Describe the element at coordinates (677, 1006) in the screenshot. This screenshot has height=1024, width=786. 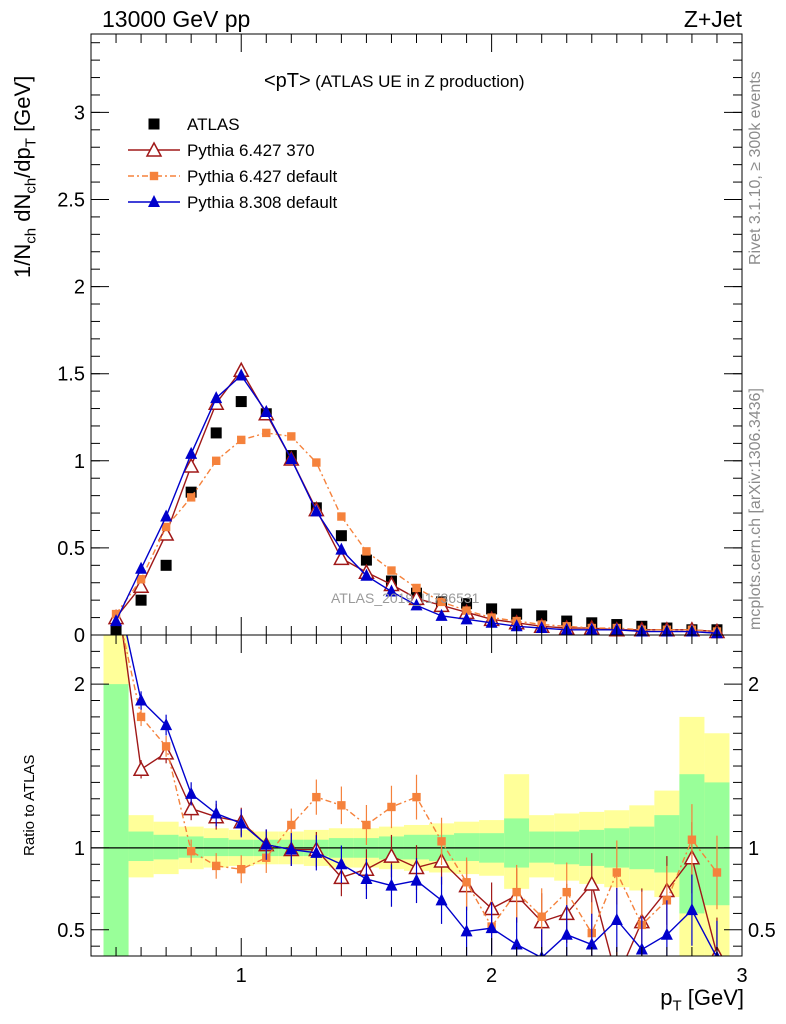
I see `ratio-xlabel-sub: T` at that location.